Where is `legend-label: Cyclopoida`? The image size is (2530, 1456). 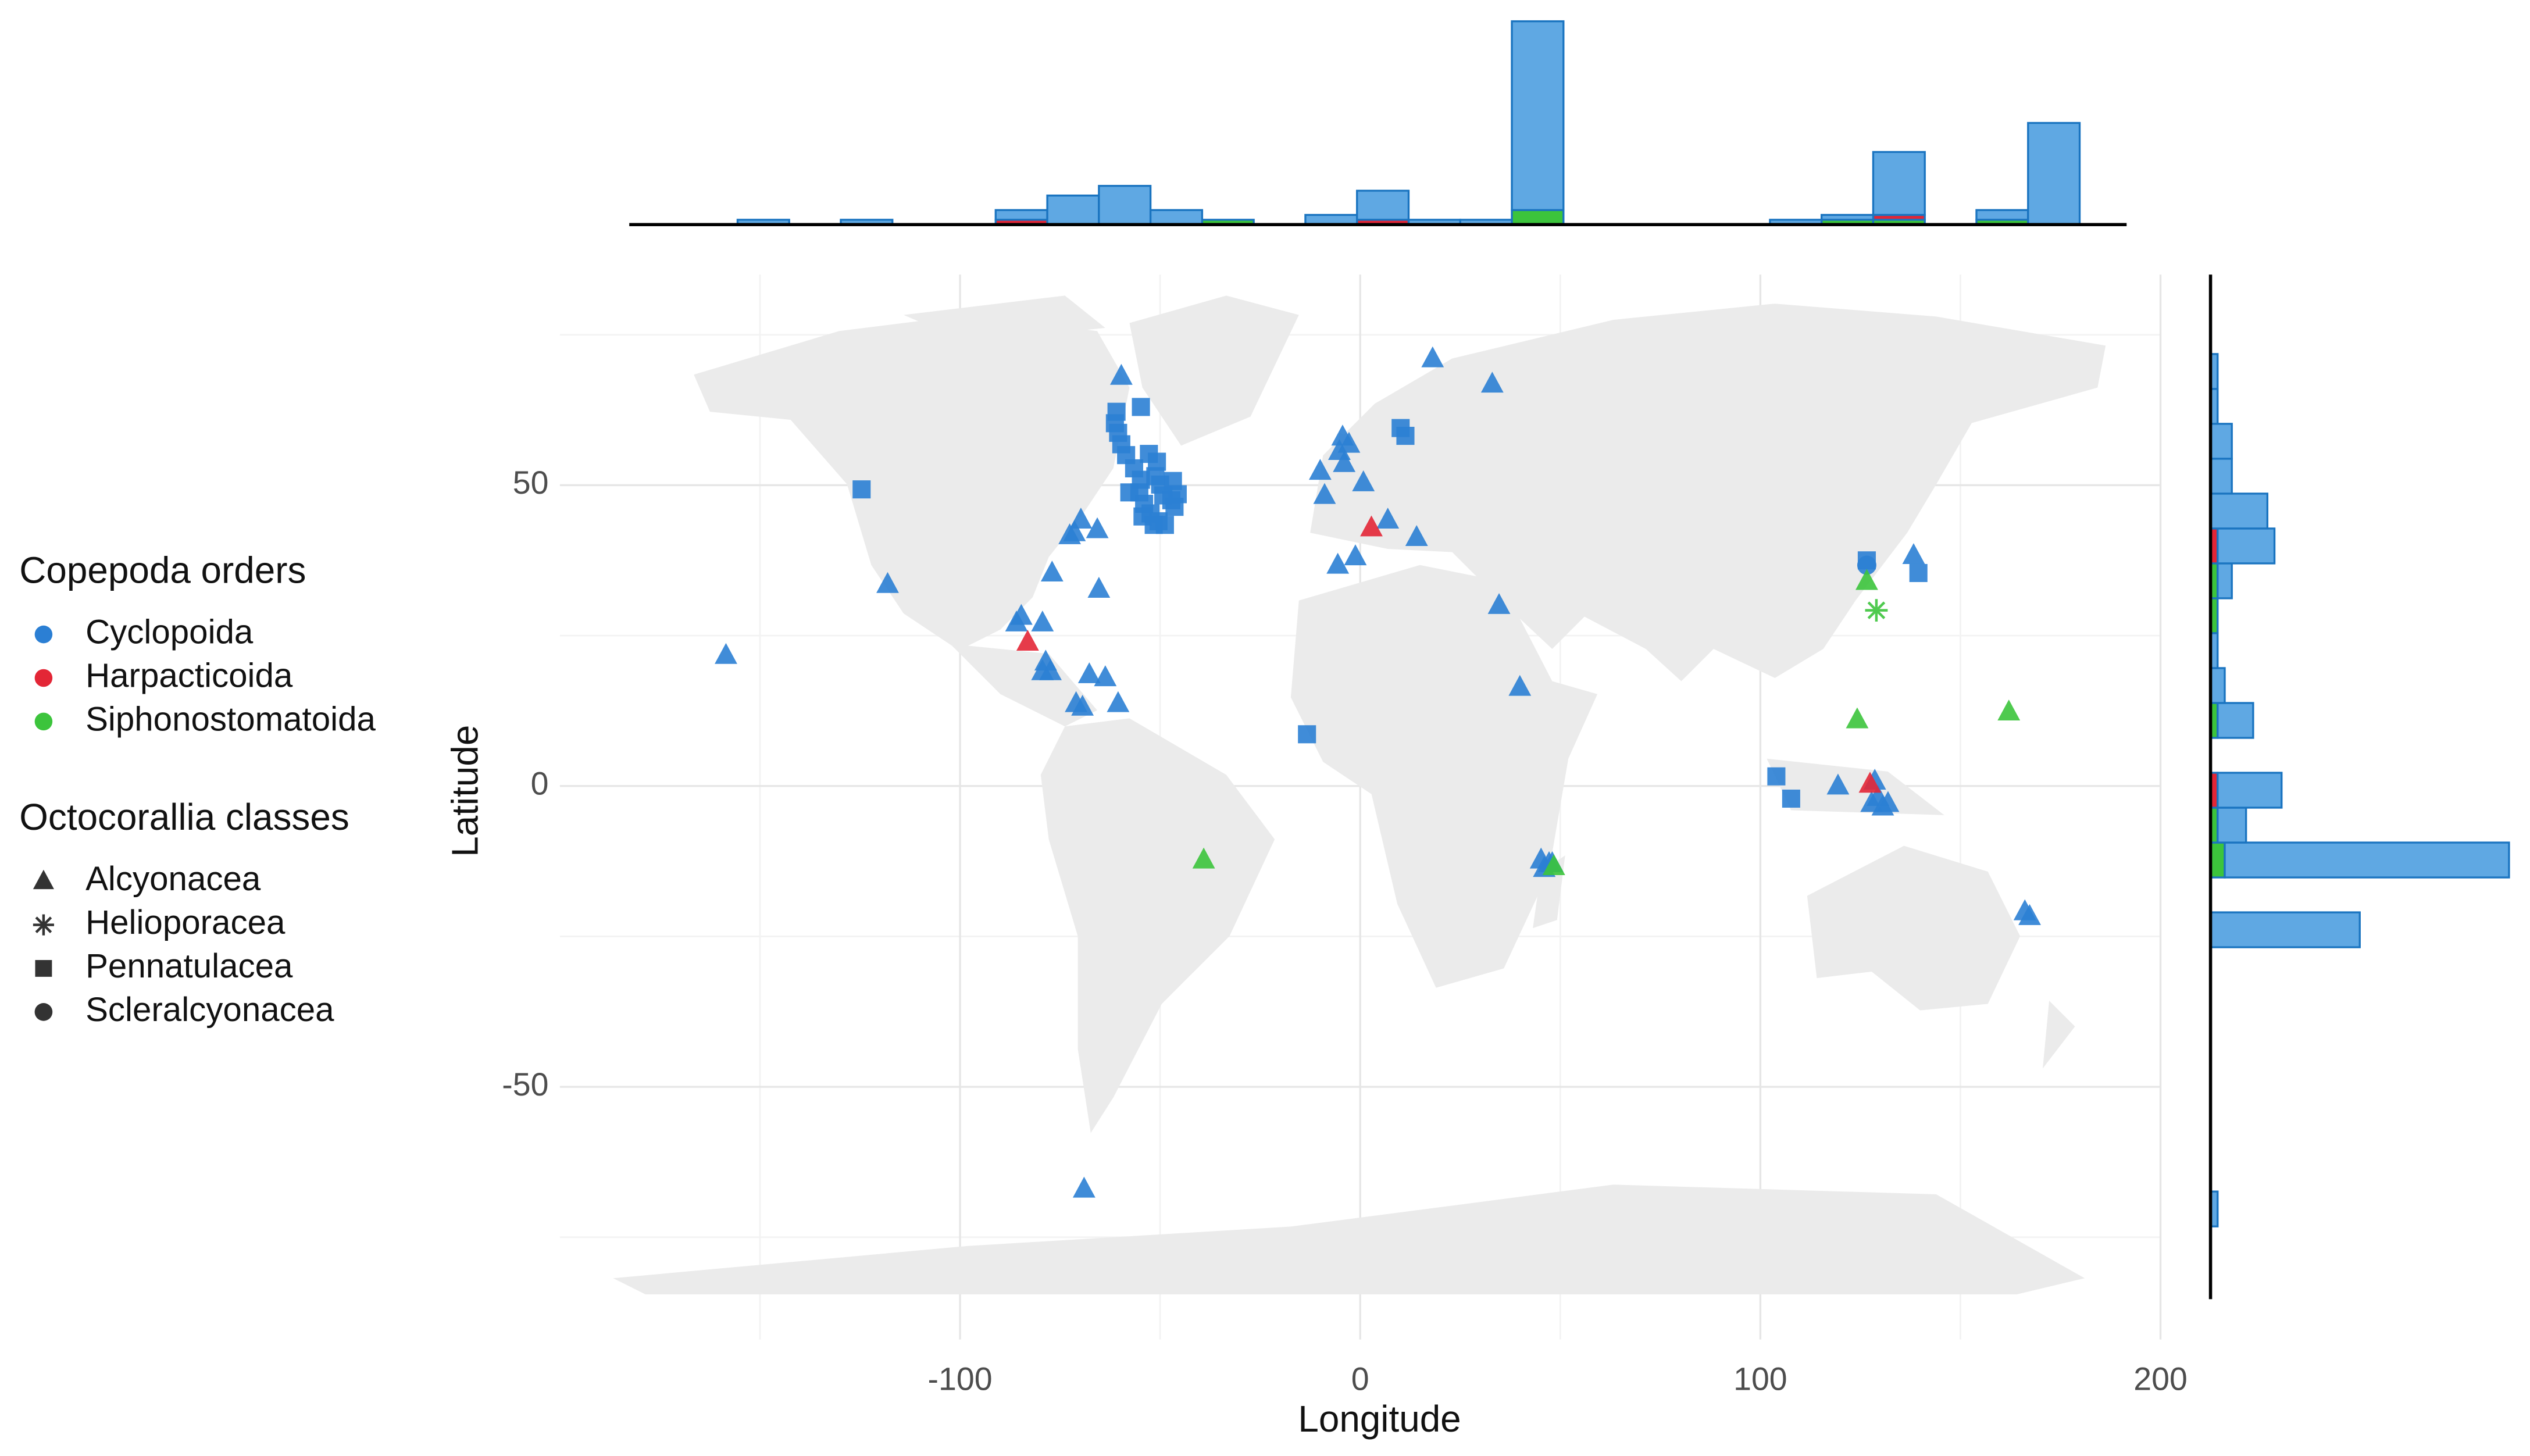 legend-label: Cyclopoida is located at coordinates (170, 632).